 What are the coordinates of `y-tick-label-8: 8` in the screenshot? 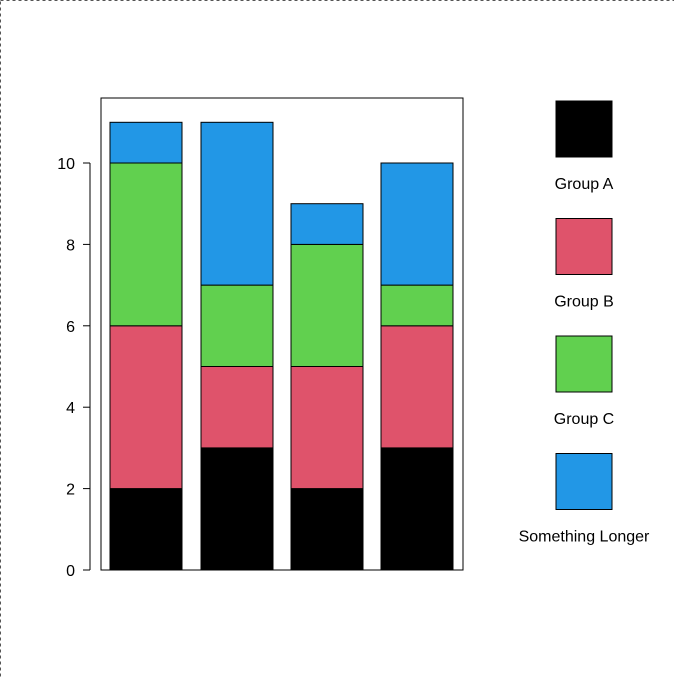 It's located at (70, 245).